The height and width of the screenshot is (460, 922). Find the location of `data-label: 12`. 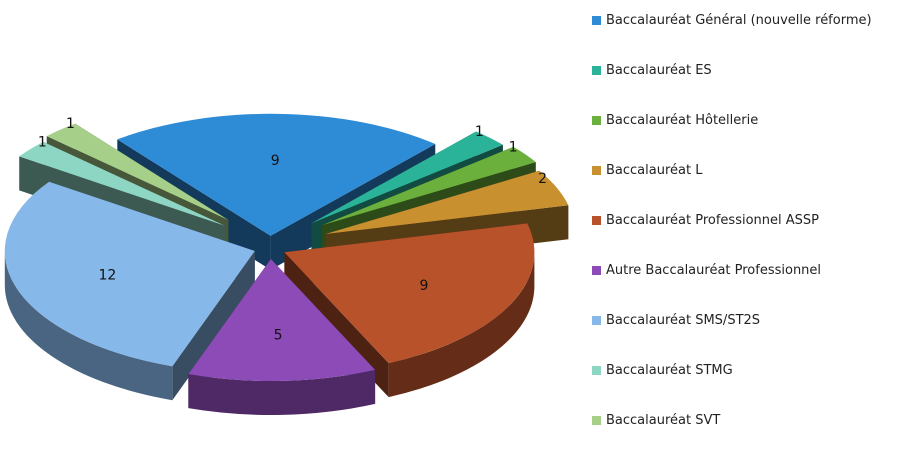

data-label: 12 is located at coordinates (107, 276).